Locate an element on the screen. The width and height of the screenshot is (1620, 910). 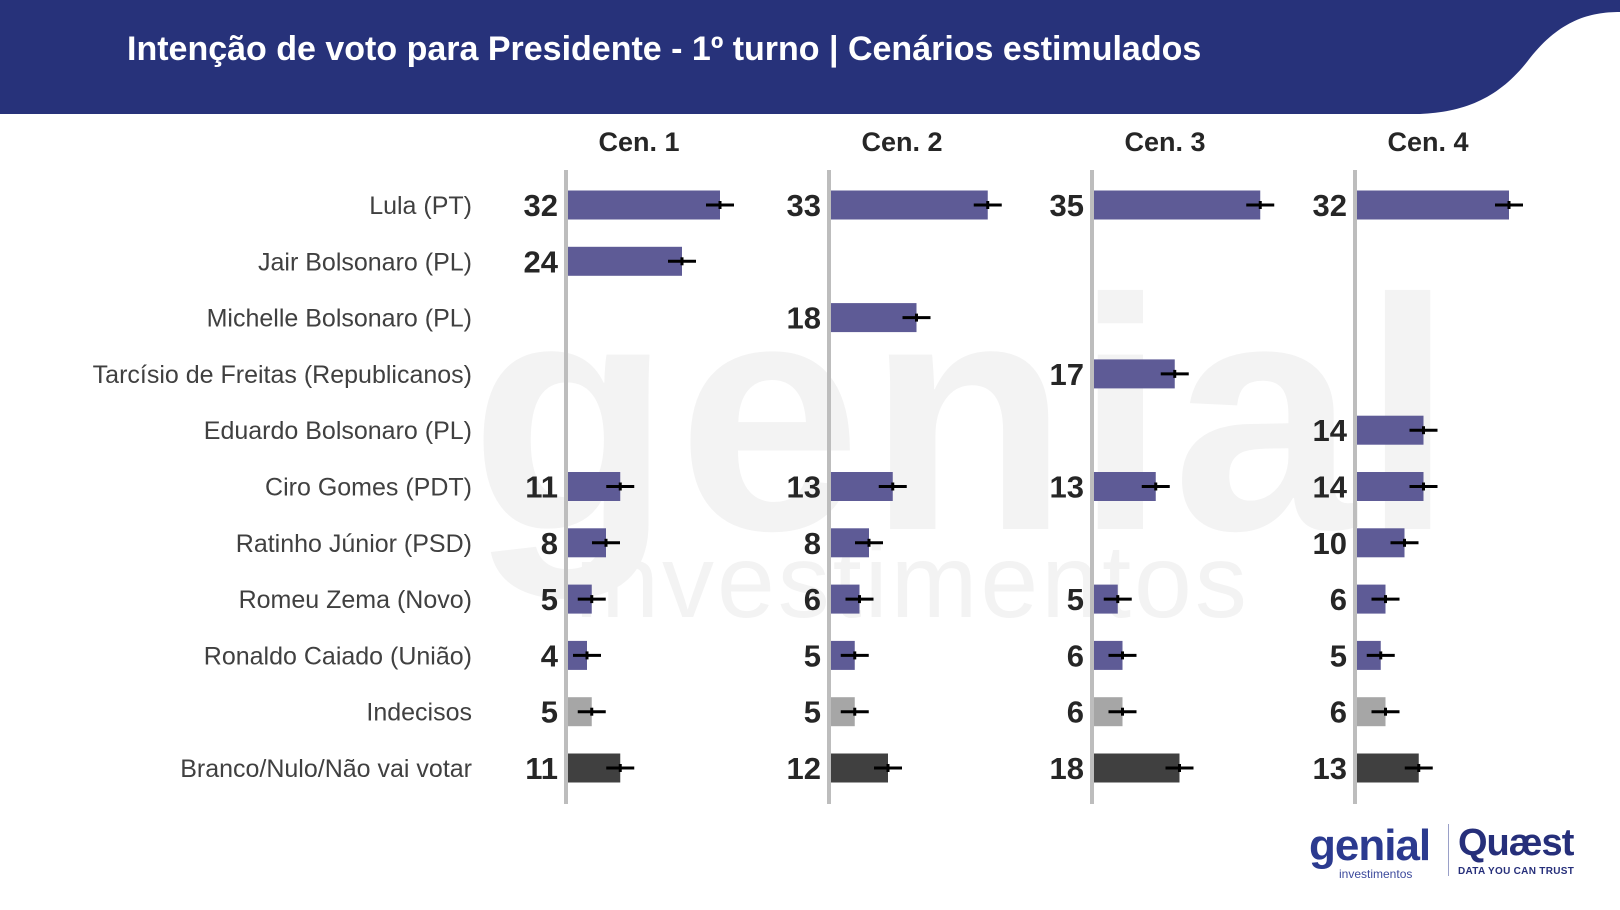
category-label: Ratinho Júnior (PSD) is located at coordinates (354, 544).